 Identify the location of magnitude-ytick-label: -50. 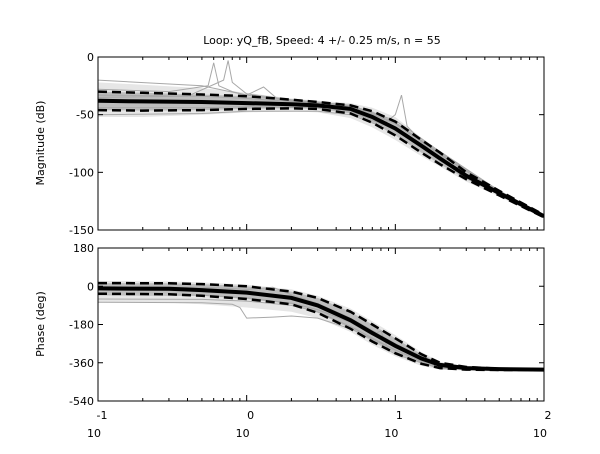
(85, 115).